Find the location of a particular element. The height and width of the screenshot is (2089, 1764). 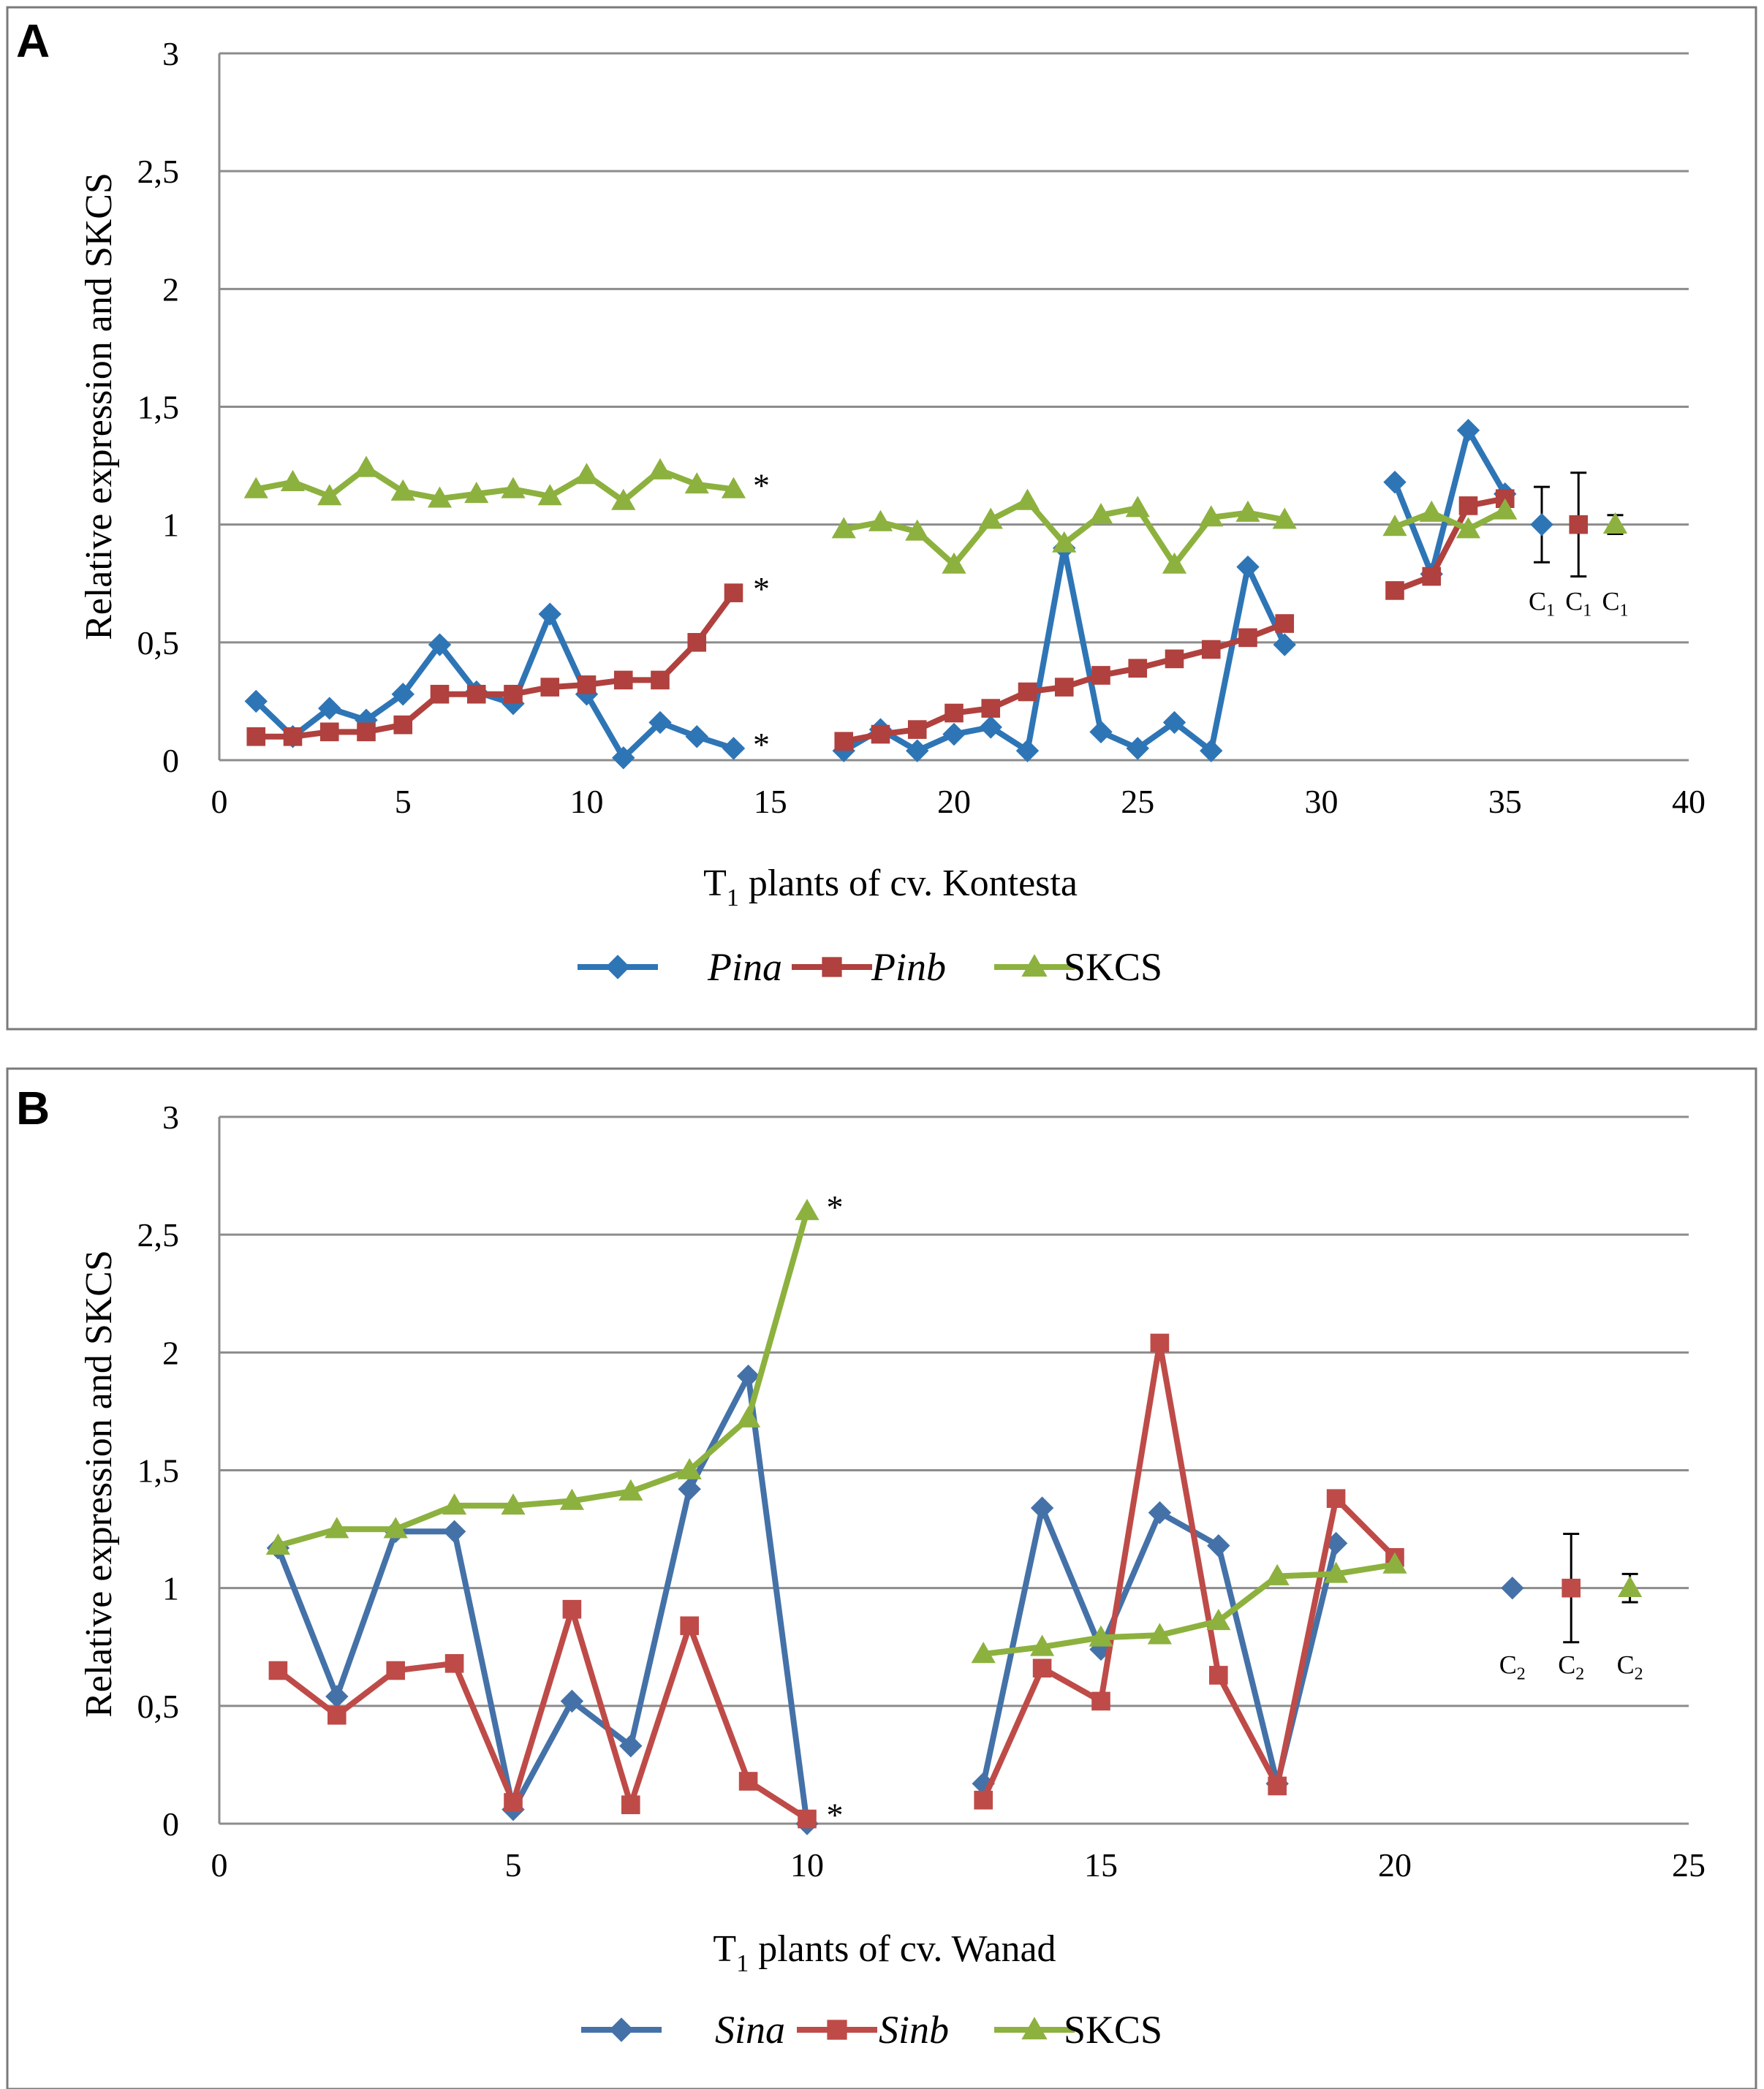

control-point is located at coordinates (1579, 524).